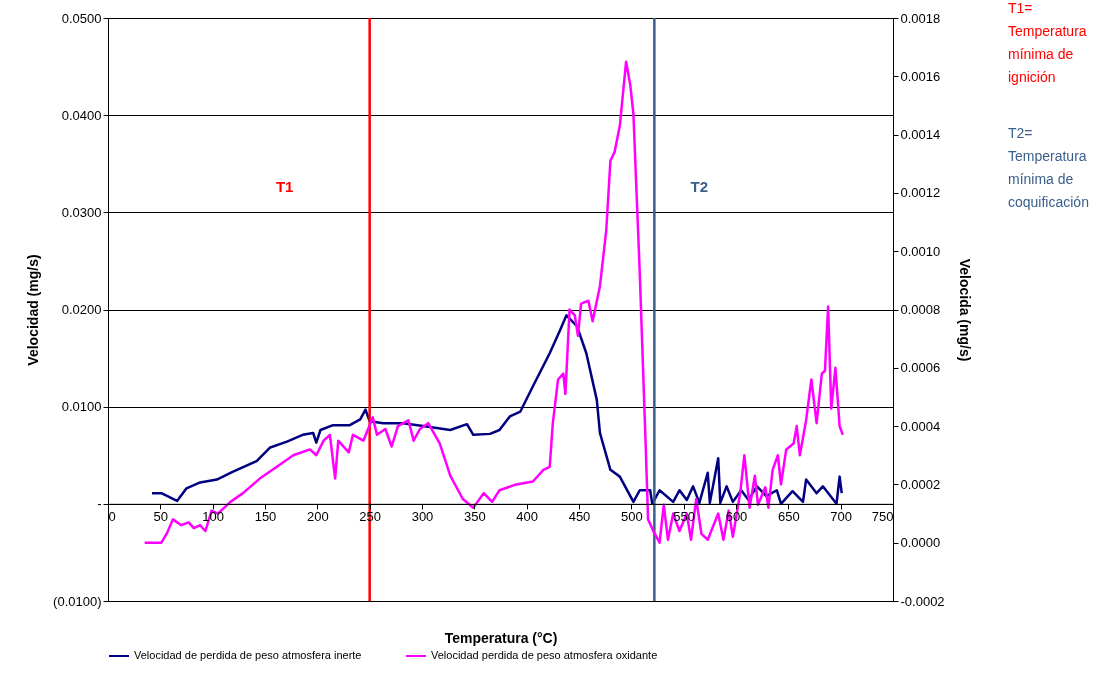  What do you see at coordinates (920, 484) in the screenshot?
I see `y2-tick-label: 0.0002` at bounding box center [920, 484].